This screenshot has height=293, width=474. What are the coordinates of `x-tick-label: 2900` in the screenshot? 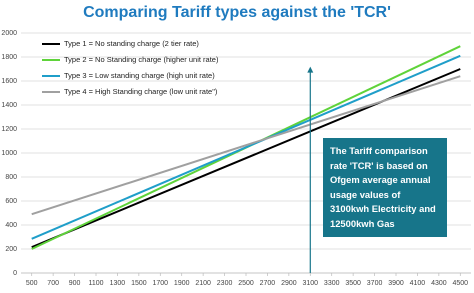 It's located at (289, 283).